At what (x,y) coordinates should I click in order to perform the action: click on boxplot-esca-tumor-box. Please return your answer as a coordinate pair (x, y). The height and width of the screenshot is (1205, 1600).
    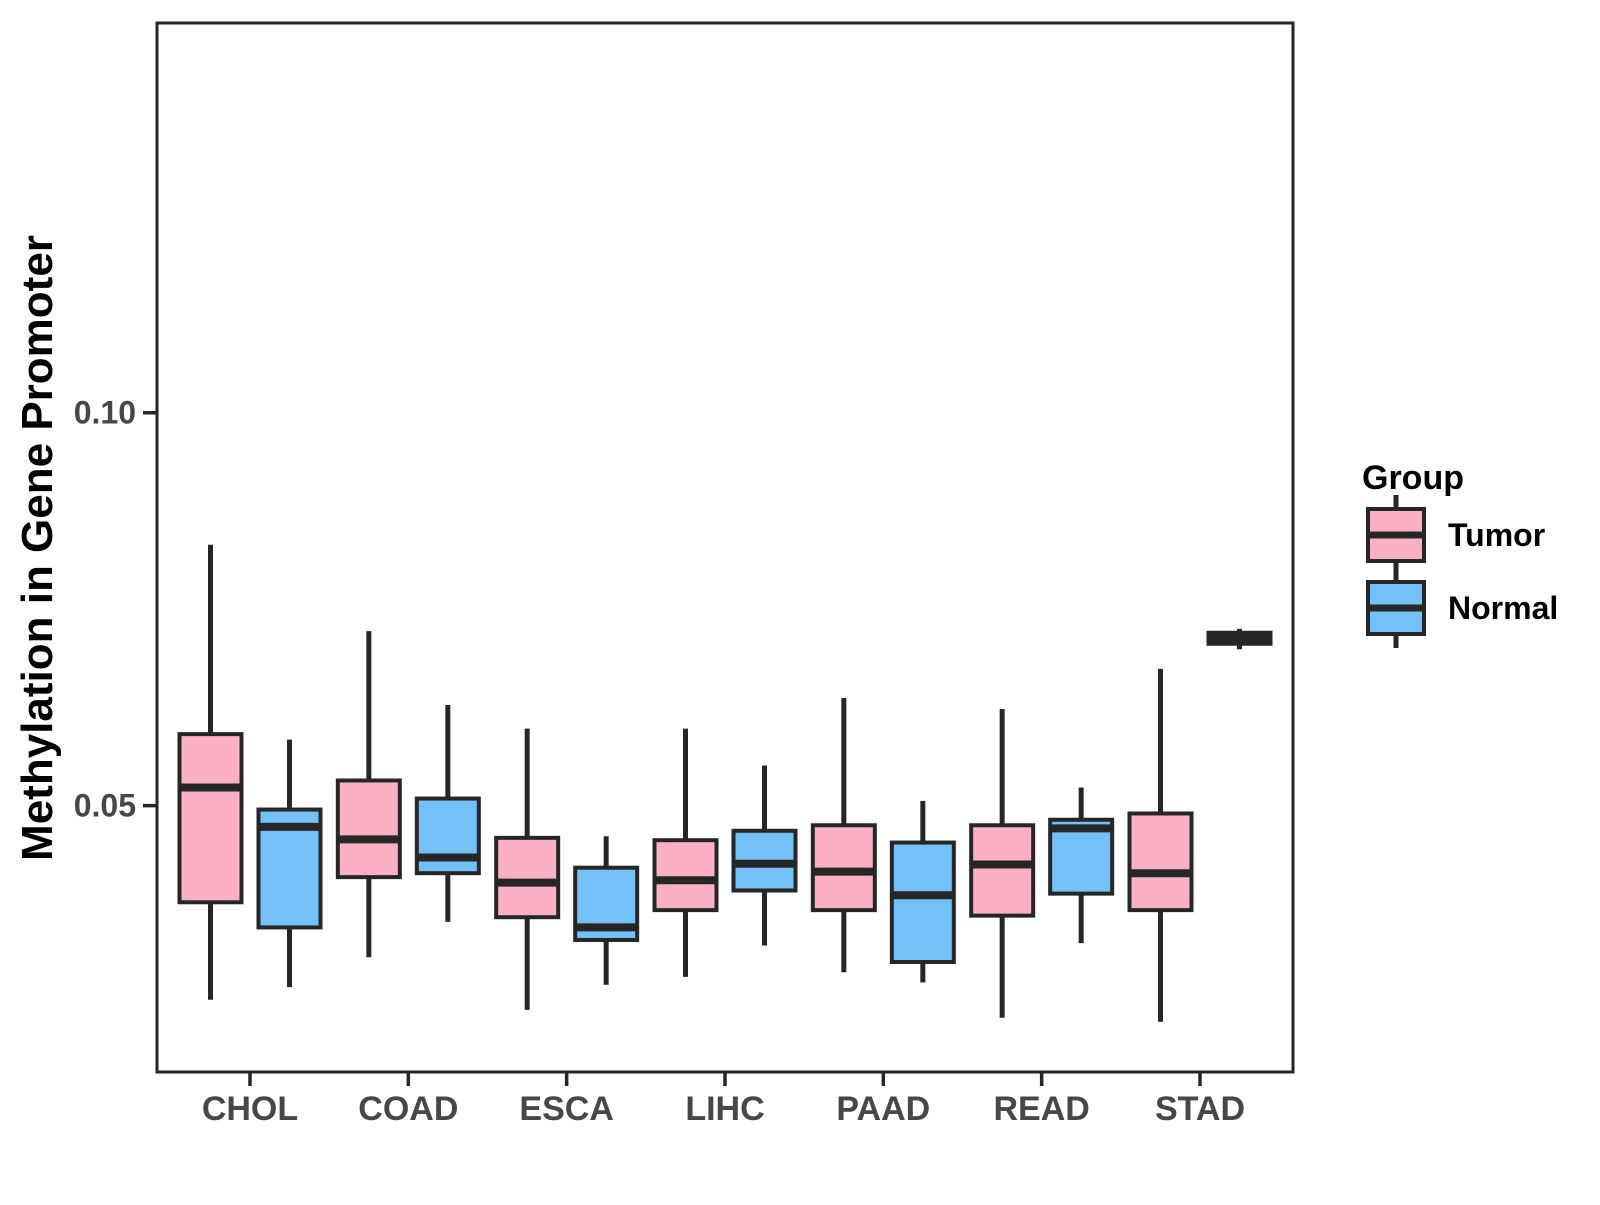
    Looking at the image, I should click on (527, 877).